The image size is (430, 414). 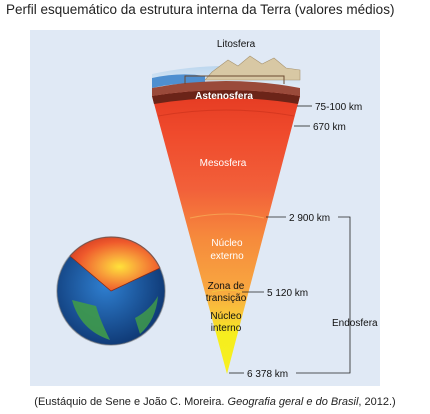 What do you see at coordinates (236, 44) in the screenshot?
I see `label-litosfera: Litosfera` at bounding box center [236, 44].